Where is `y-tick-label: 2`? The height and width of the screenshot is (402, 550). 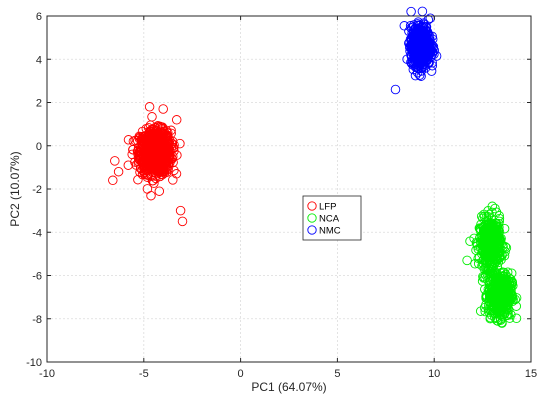 y-tick-label: 2 is located at coordinates (39, 104).